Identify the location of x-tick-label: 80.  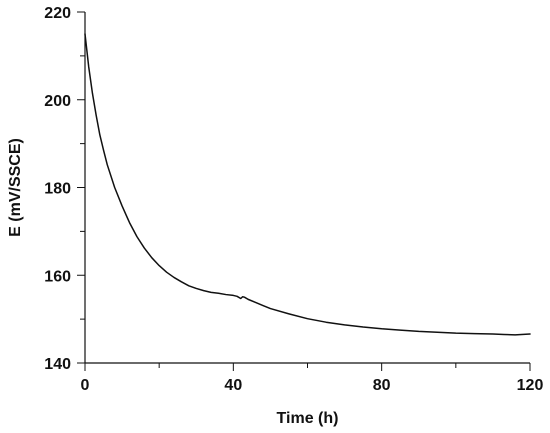
(382, 385).